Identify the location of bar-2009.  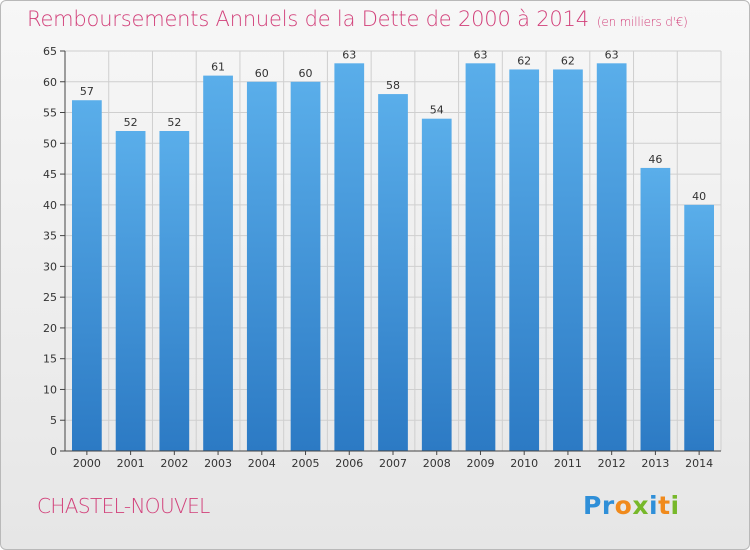
(480, 257).